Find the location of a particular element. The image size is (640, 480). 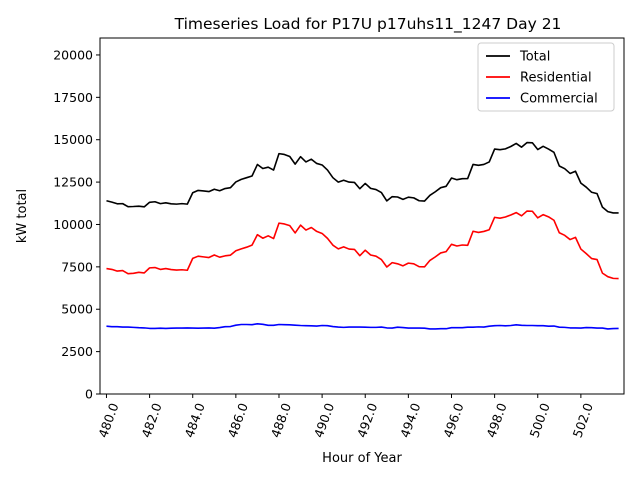

series-line-total is located at coordinates (362, 177).